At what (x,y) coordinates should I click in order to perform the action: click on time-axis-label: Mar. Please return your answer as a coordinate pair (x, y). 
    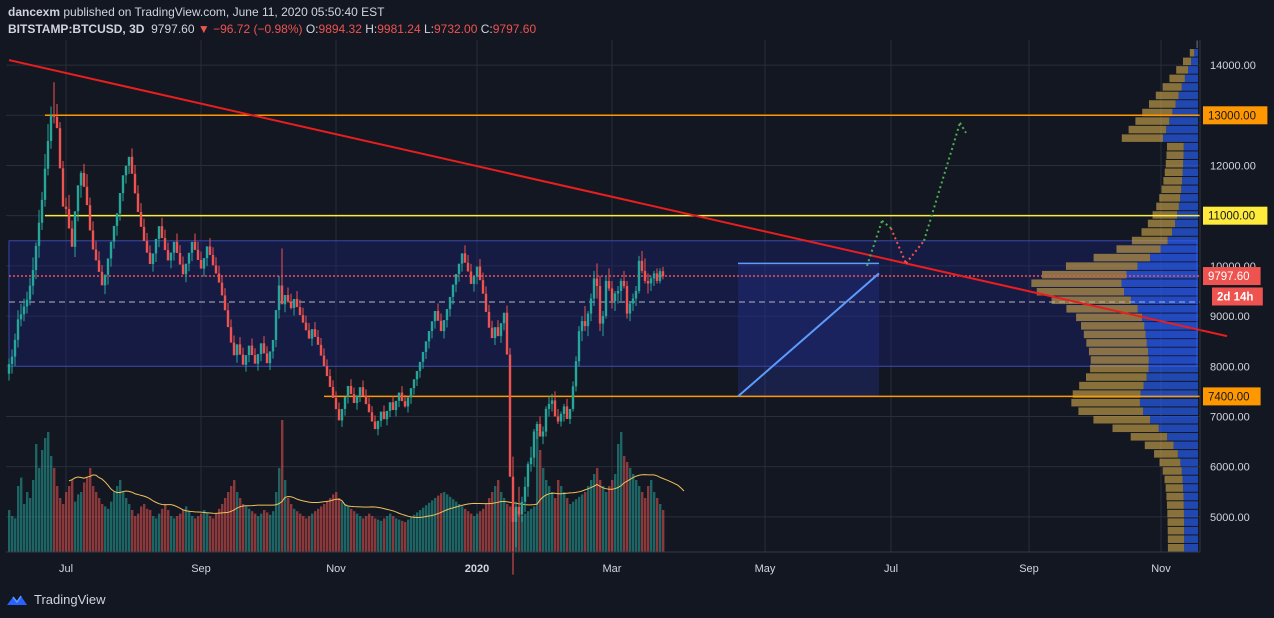
    Looking at the image, I should click on (612, 569).